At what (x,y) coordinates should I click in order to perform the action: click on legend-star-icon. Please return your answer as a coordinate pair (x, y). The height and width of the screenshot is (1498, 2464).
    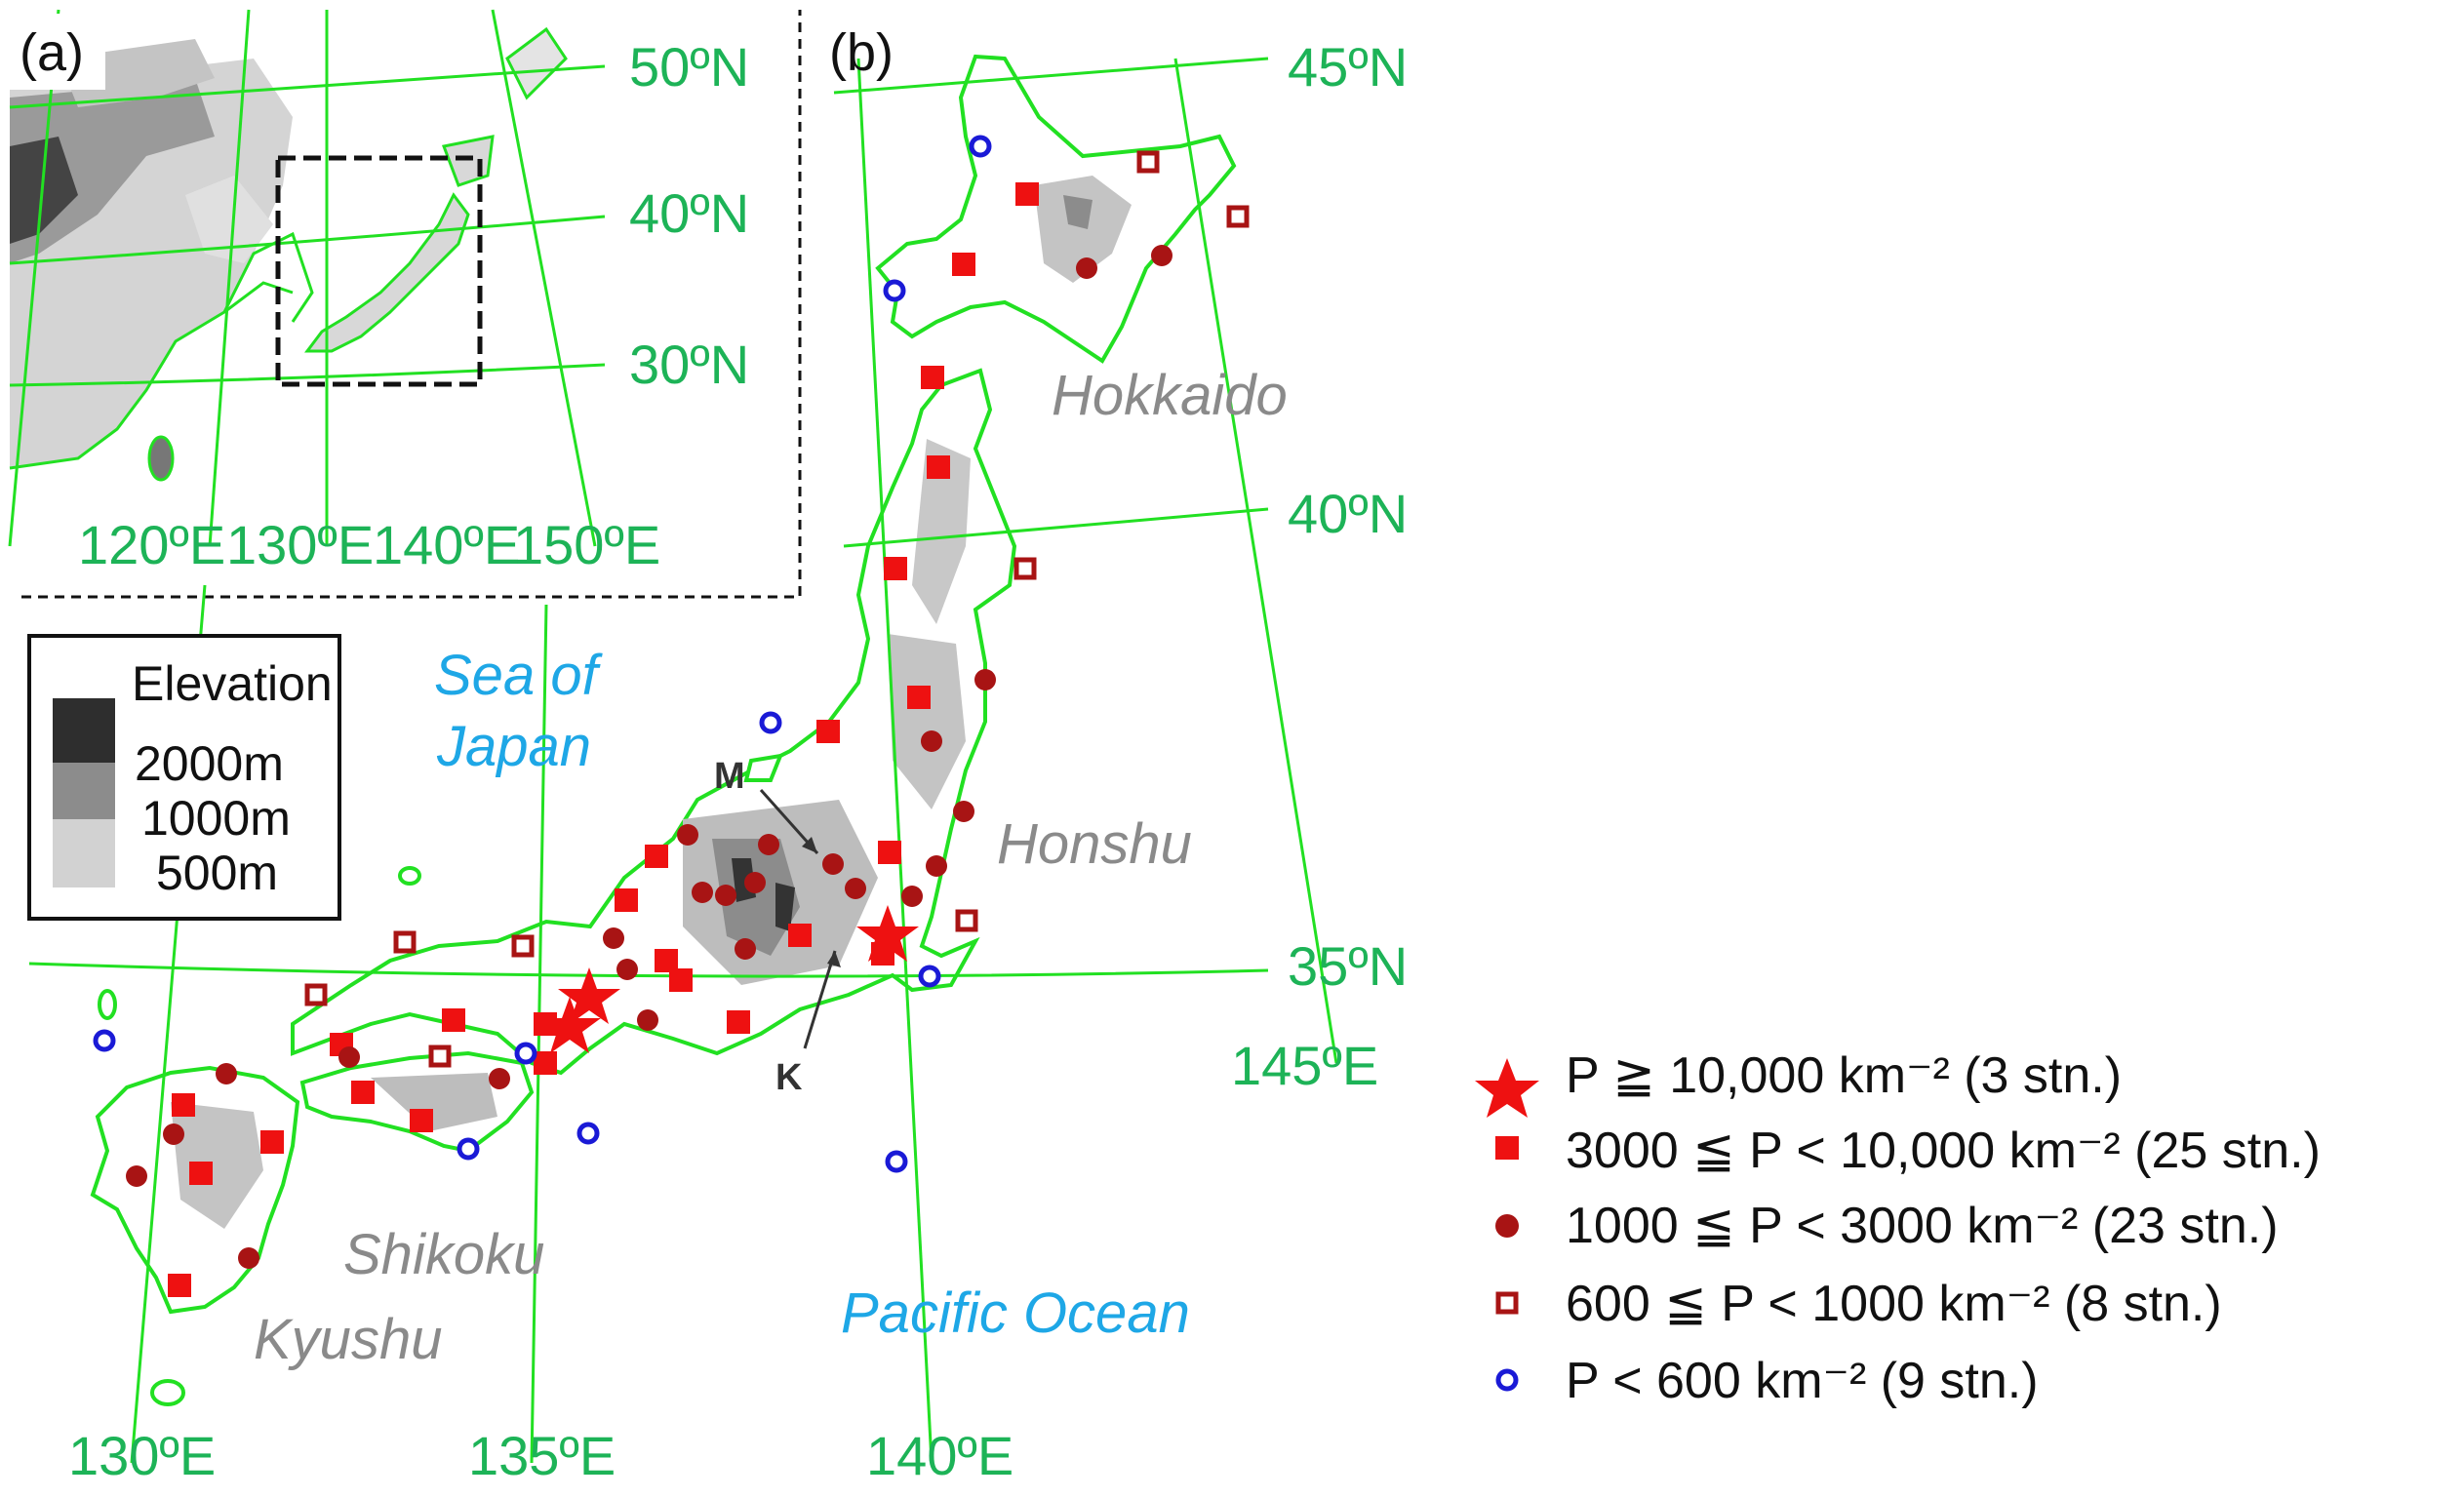
    Looking at the image, I should click on (1507, 1088).